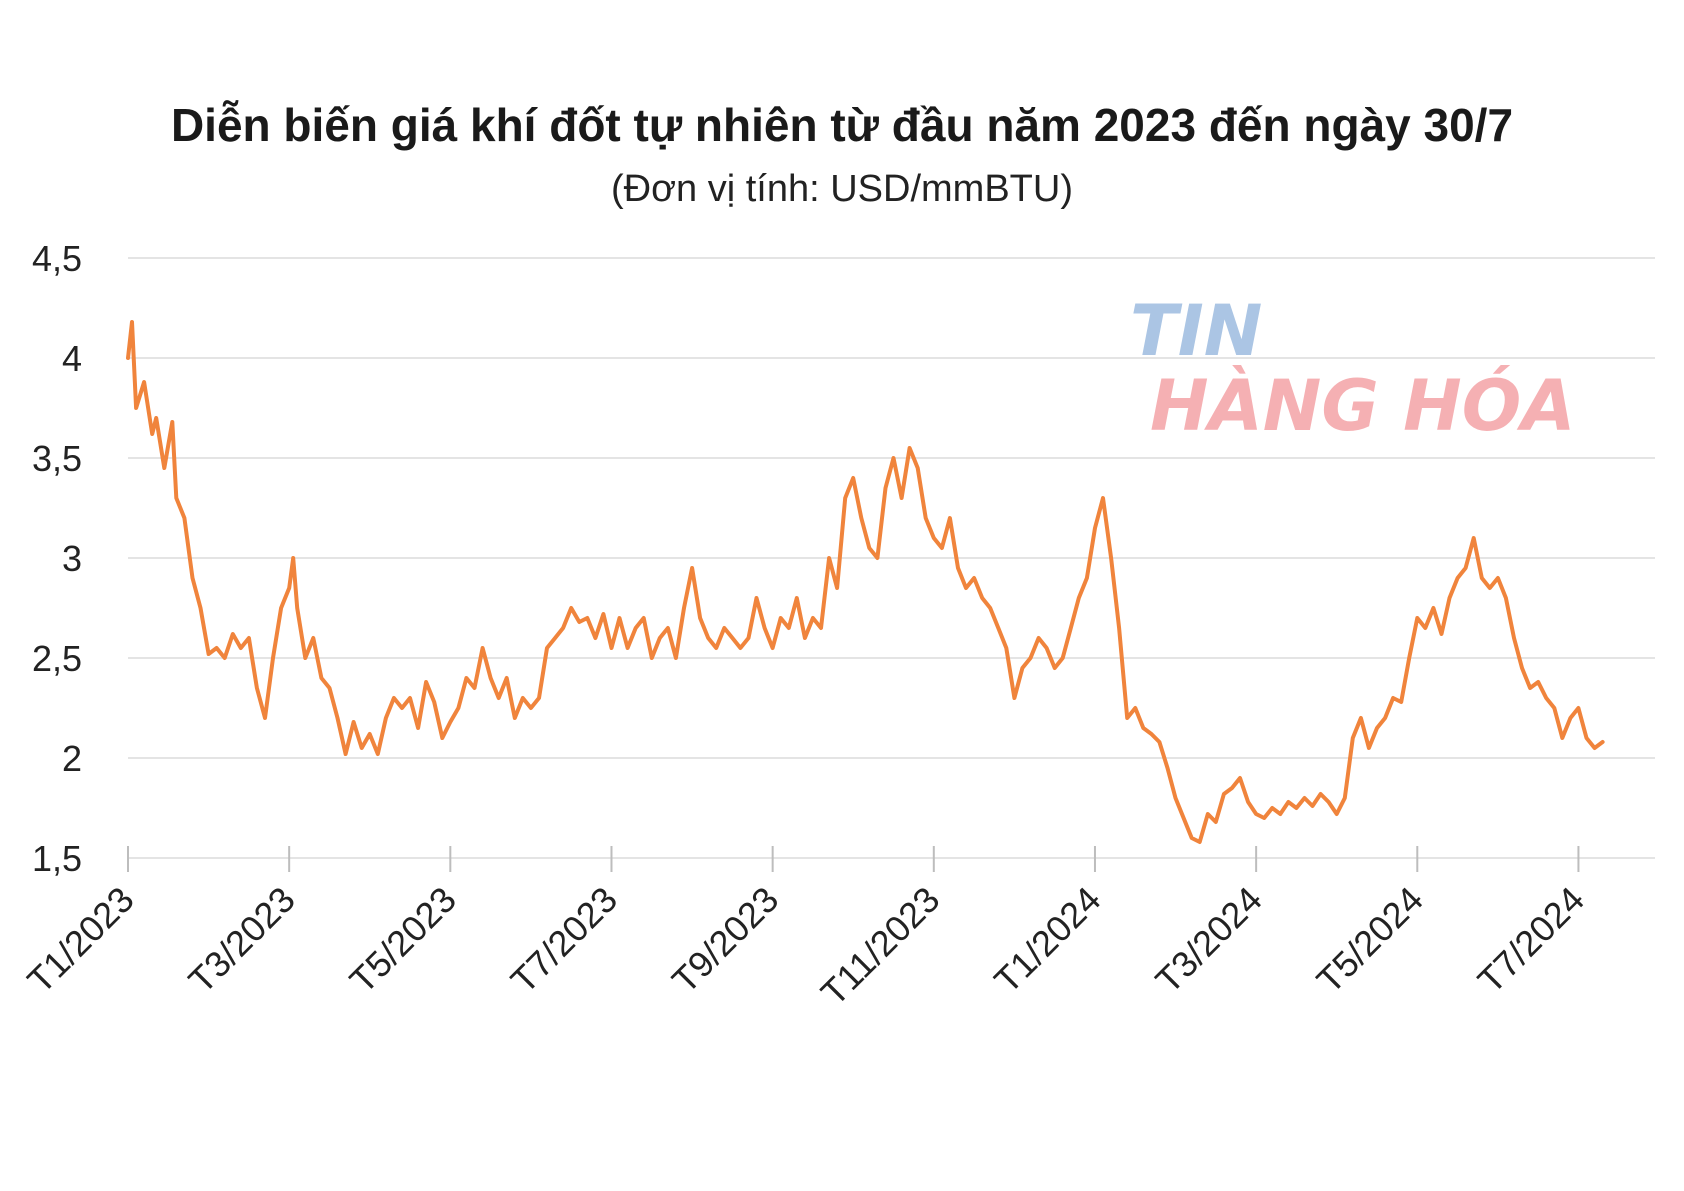 This screenshot has width=1684, height=1191. Describe the element at coordinates (57, 658) in the screenshot. I see `y-tick-label: 2,5` at that location.